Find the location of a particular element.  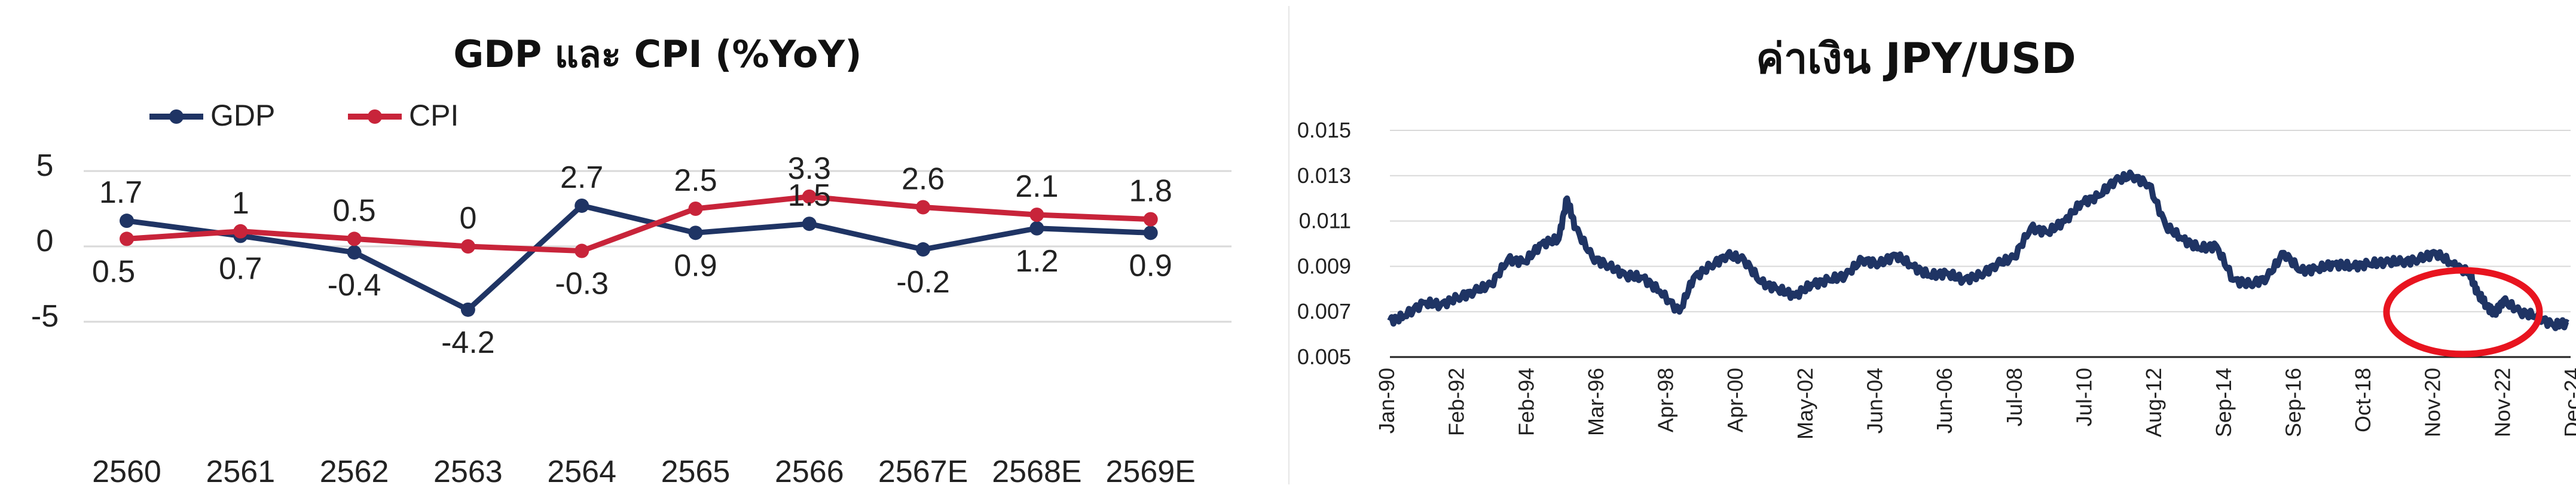

jpy-x-tick-label: Mar-96 is located at coordinates (1596, 402).